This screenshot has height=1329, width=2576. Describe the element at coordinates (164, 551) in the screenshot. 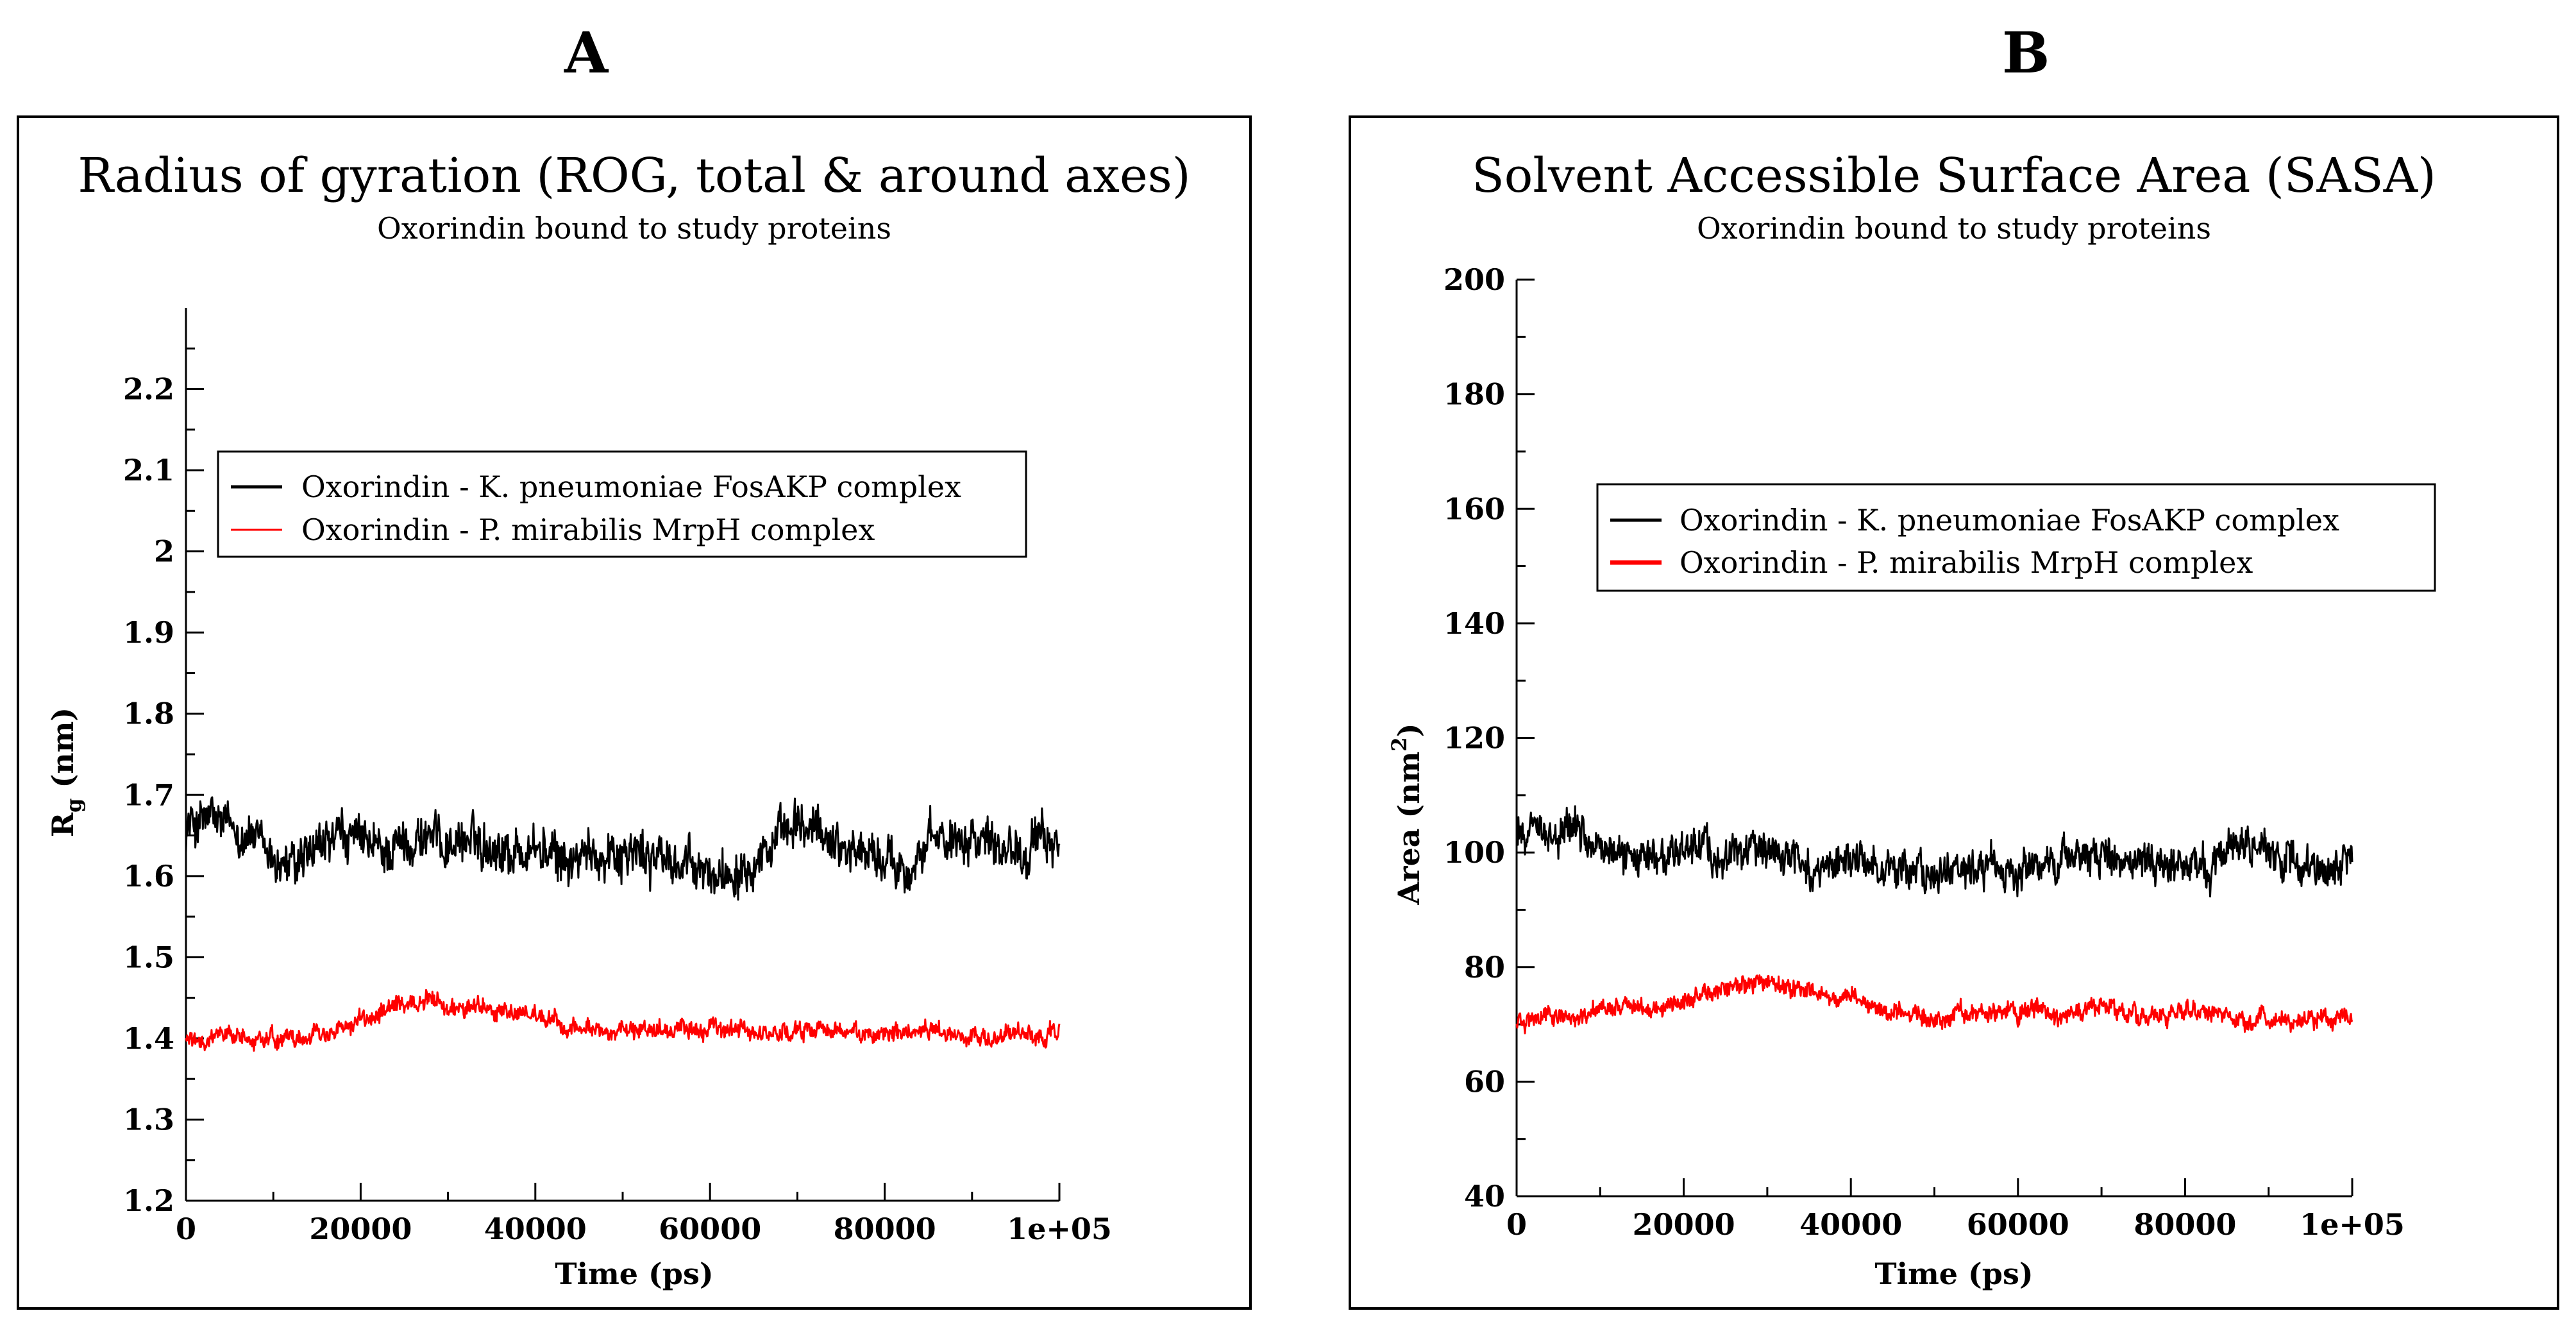

I see `y-tick-label: 2` at that location.